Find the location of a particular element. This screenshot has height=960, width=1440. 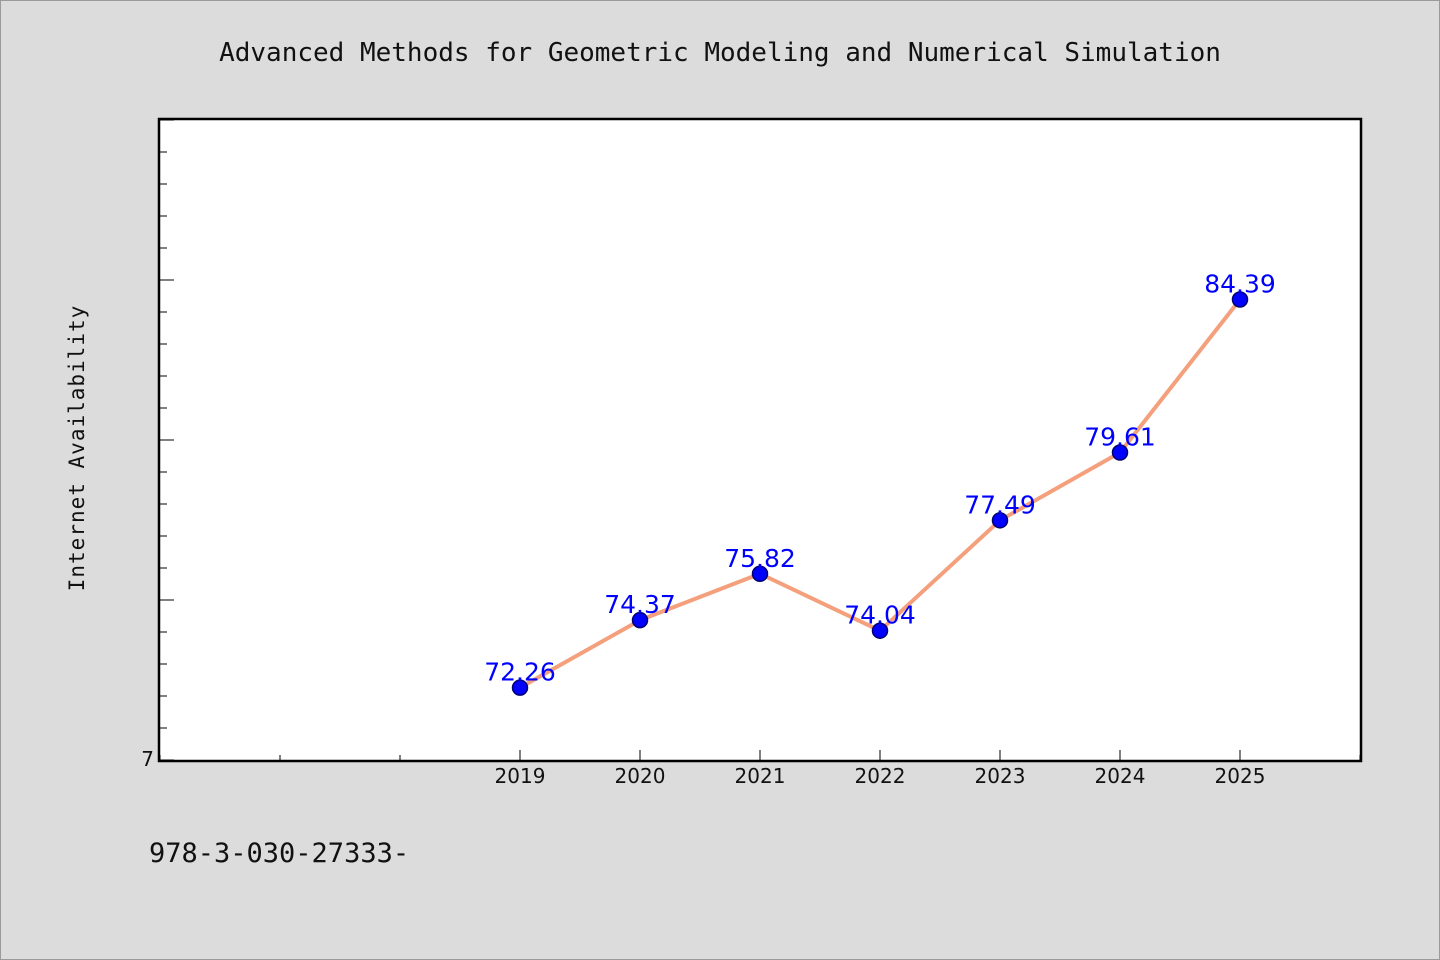

x-tick-label-2025: 2025 is located at coordinates (1240, 776).